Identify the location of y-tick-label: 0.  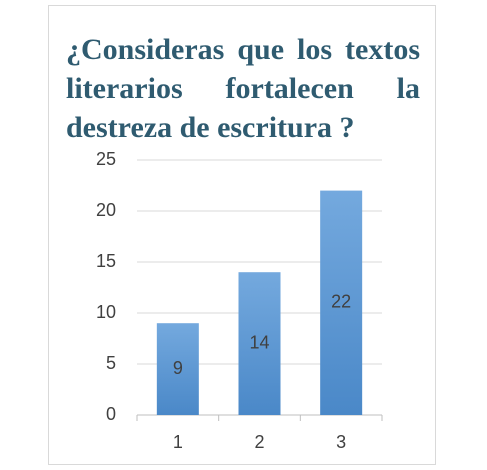
(111, 414).